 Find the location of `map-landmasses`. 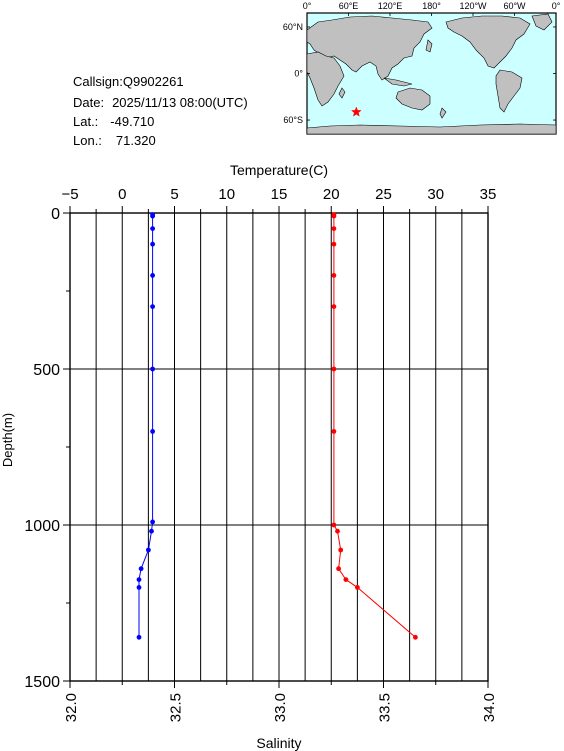

map-landmasses is located at coordinates (431, 74).